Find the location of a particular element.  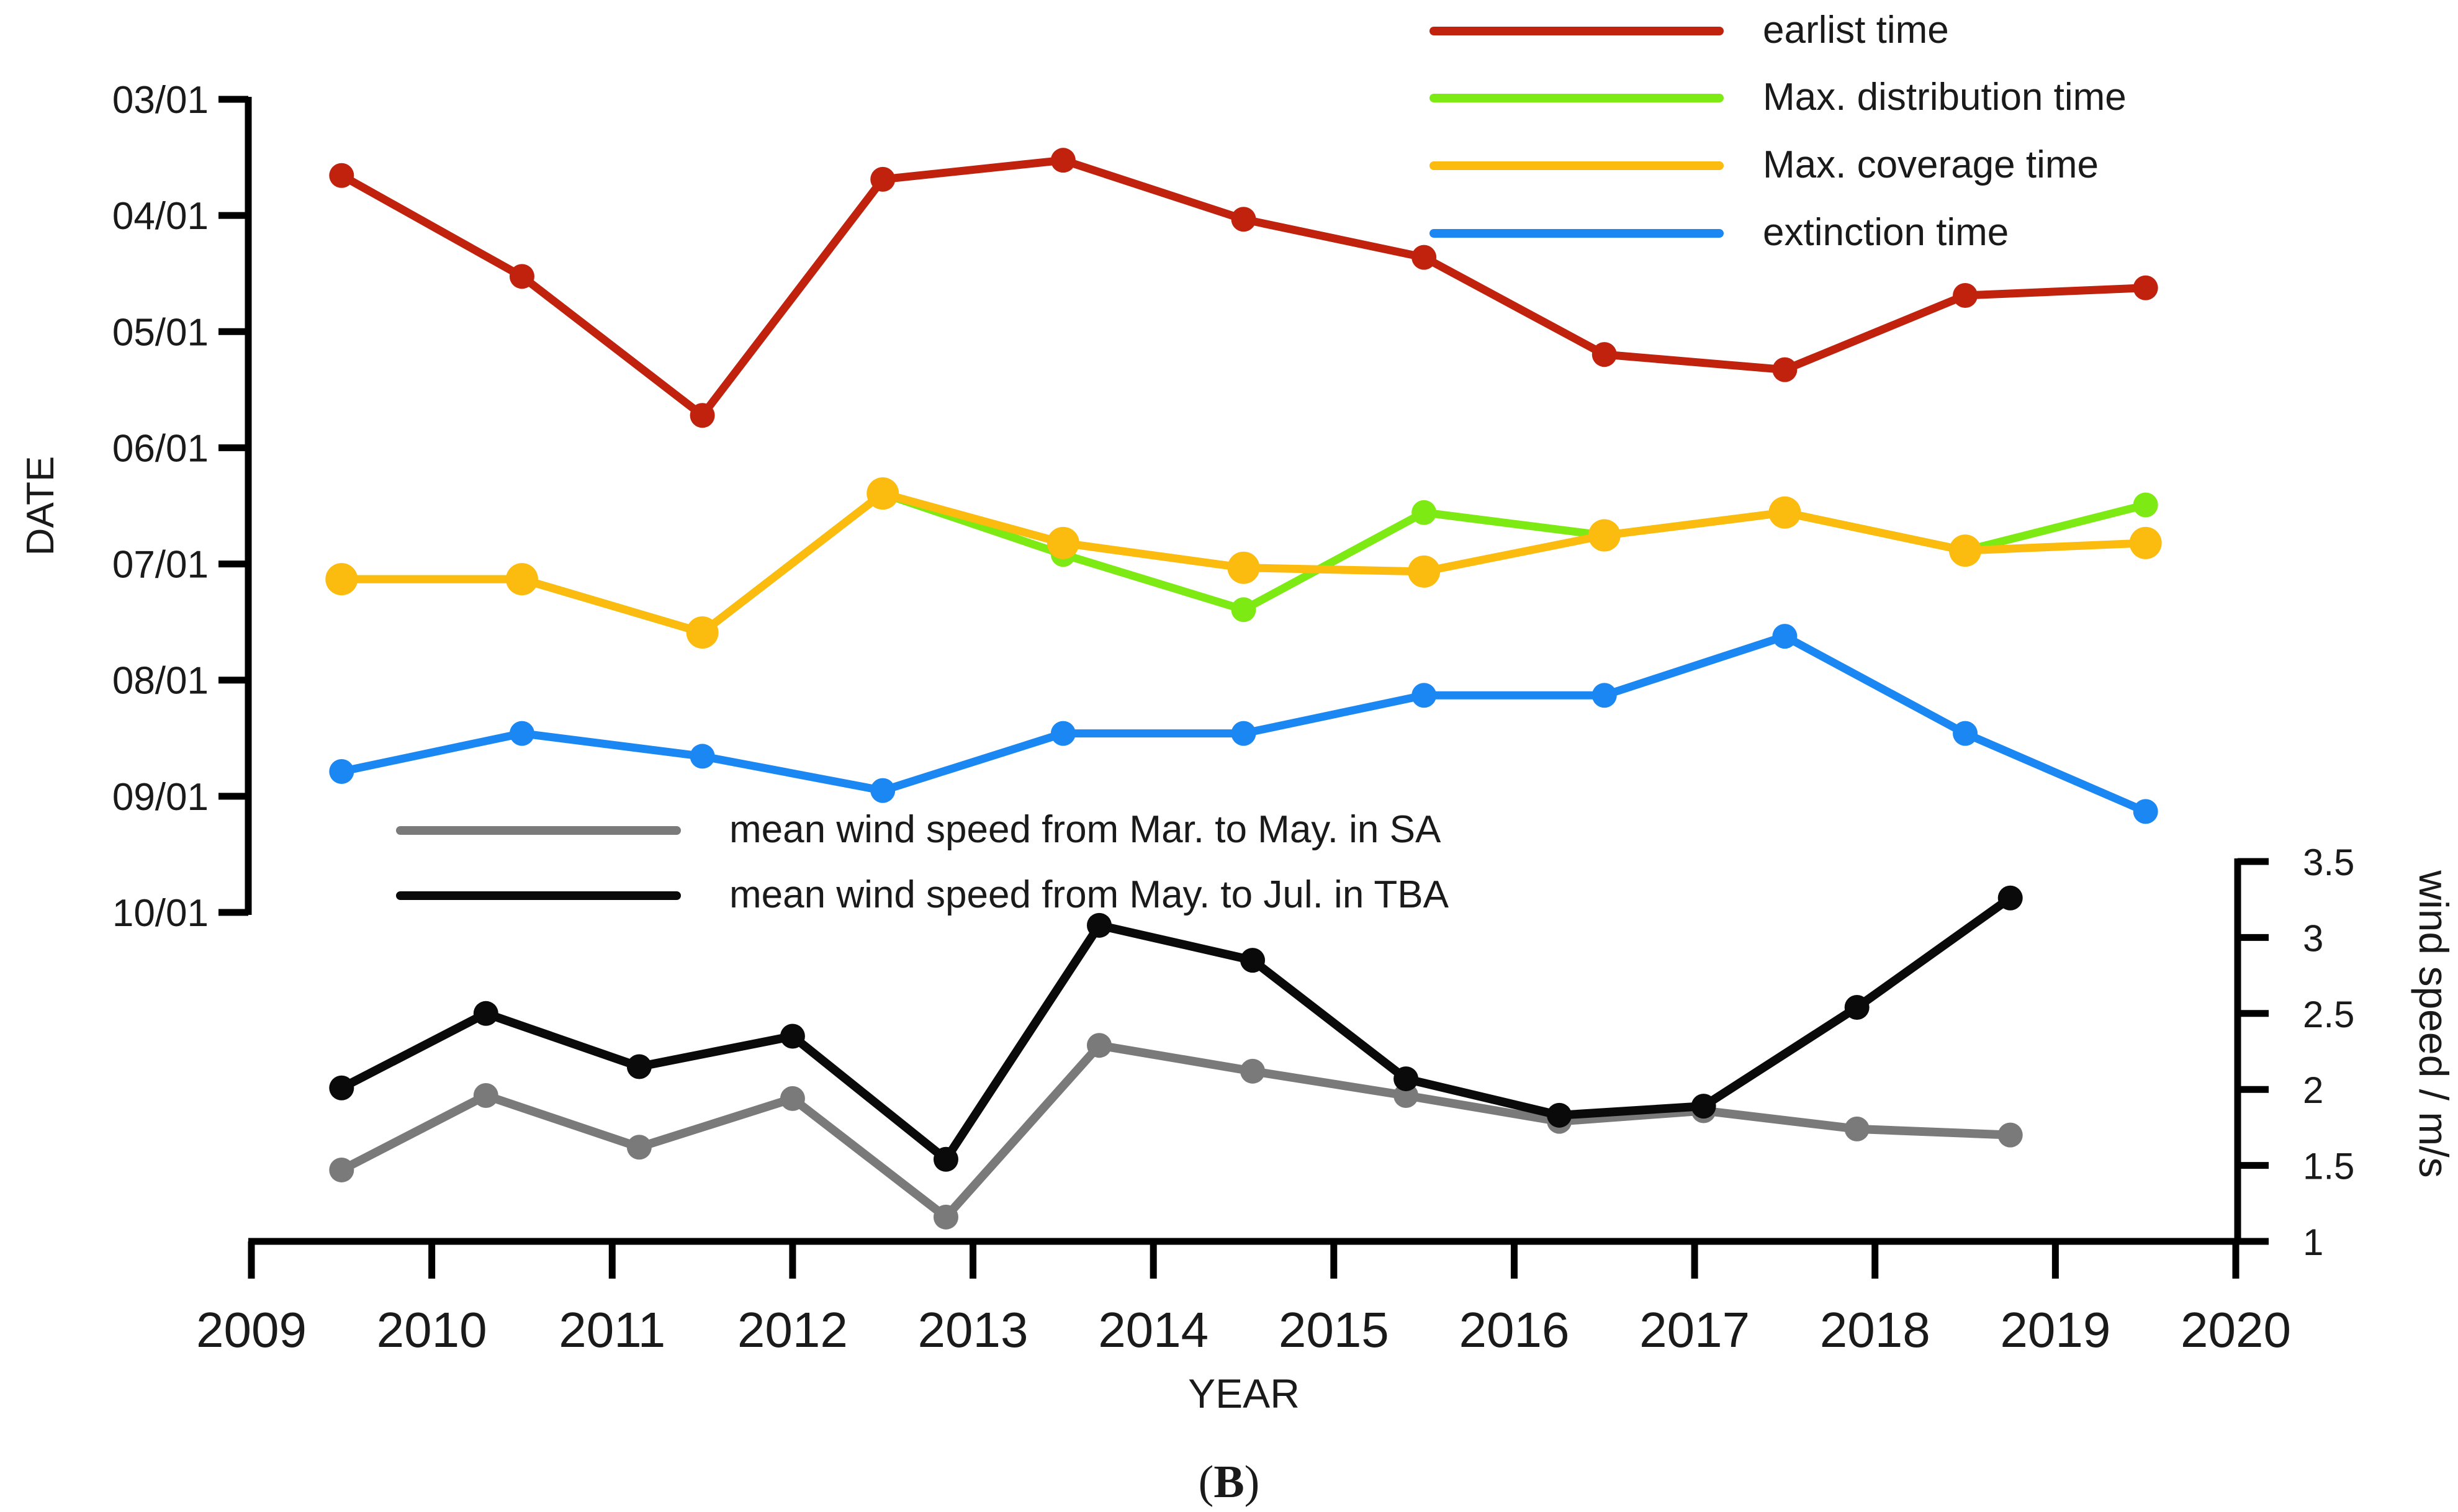

legend-text-wind-sa: mean wind speed from Mar. to May. in SA is located at coordinates (1085, 830).